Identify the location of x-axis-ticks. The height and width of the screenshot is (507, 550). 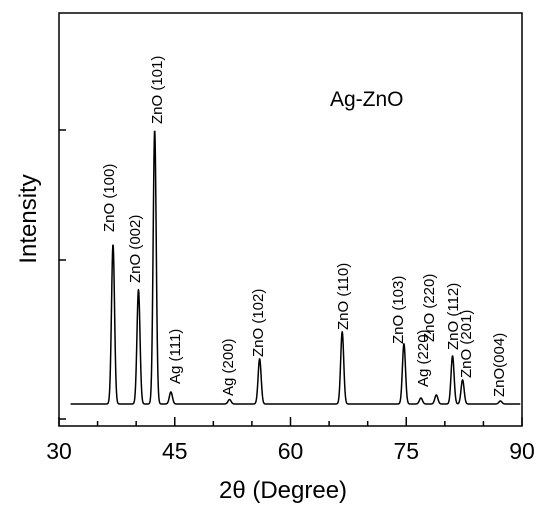
(290, 421).